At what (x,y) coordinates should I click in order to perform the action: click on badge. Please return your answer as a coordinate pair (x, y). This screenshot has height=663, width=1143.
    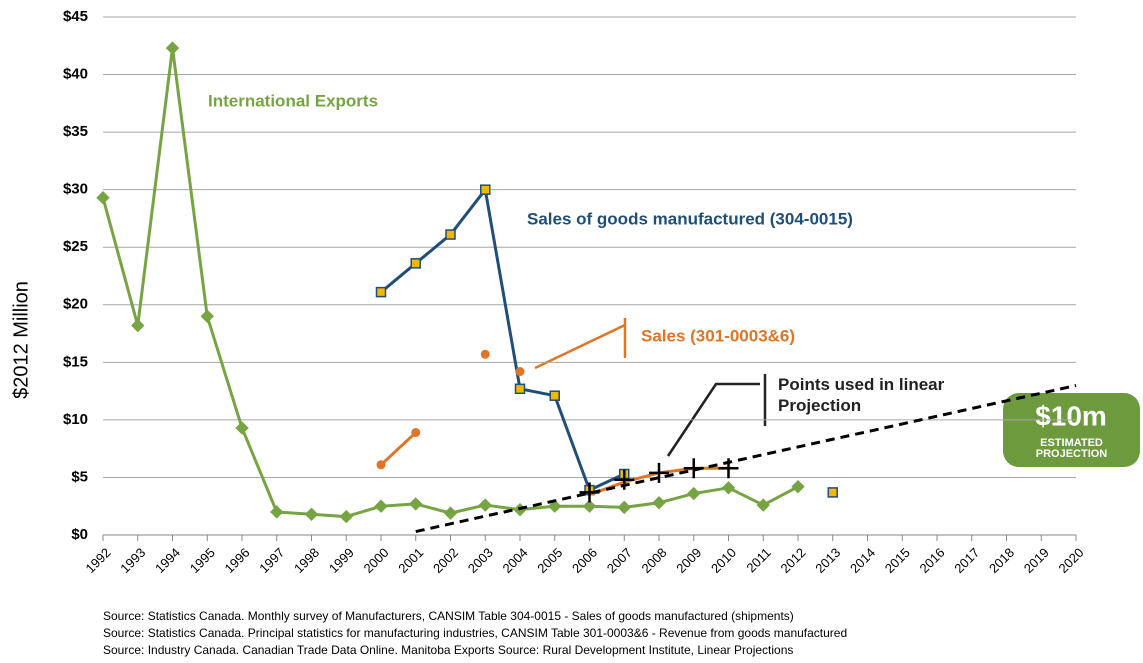
    Looking at the image, I should click on (1071, 430).